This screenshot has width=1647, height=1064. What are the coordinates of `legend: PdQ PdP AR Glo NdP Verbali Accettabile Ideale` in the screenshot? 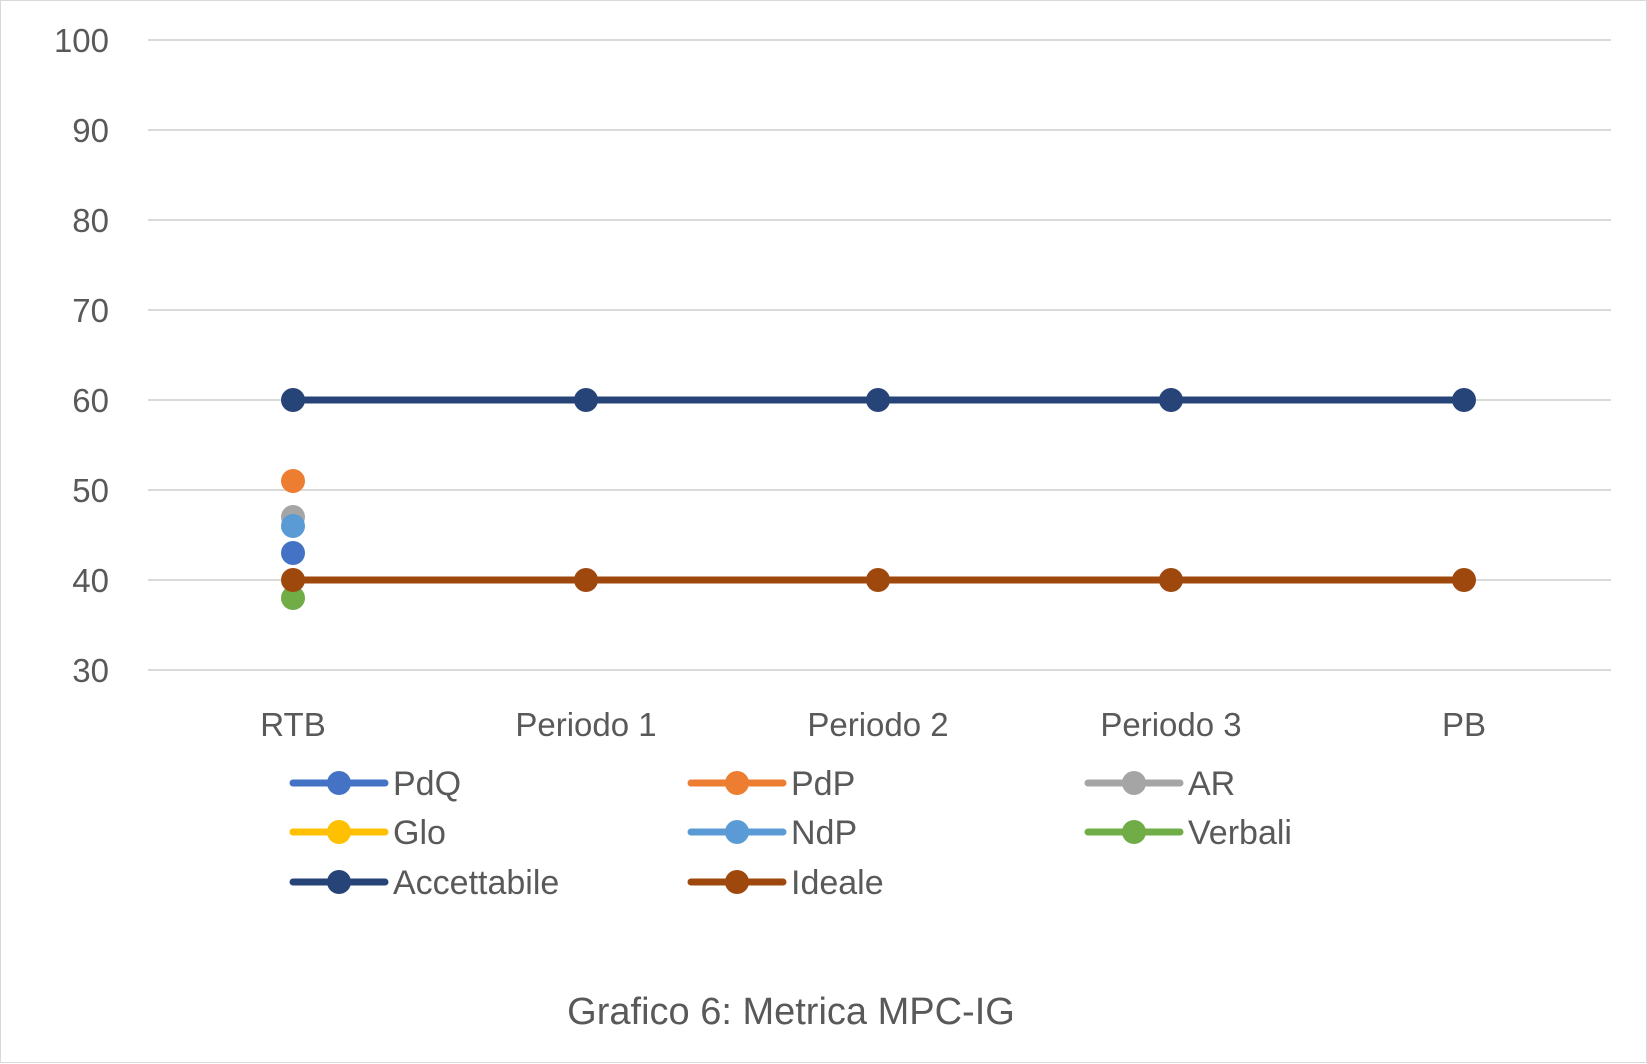 It's located at (790, 833).